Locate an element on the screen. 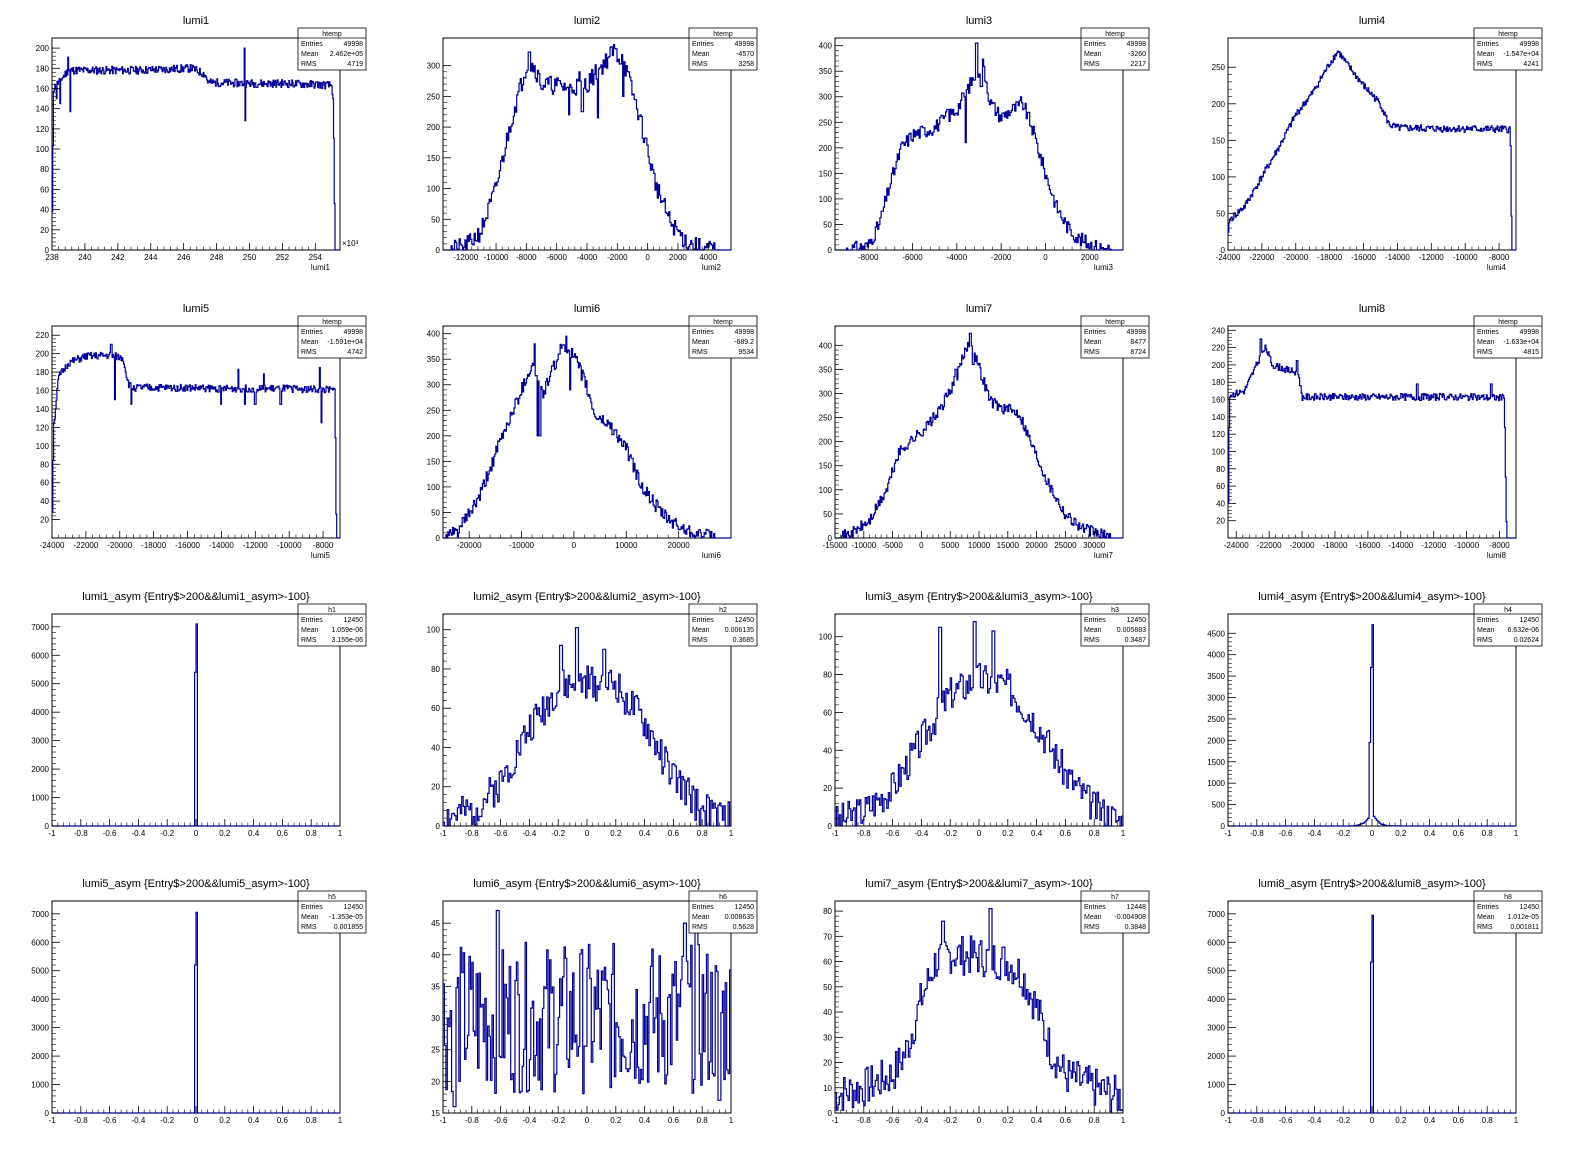  stats-value: -1.353e-05 is located at coordinates (346, 917).